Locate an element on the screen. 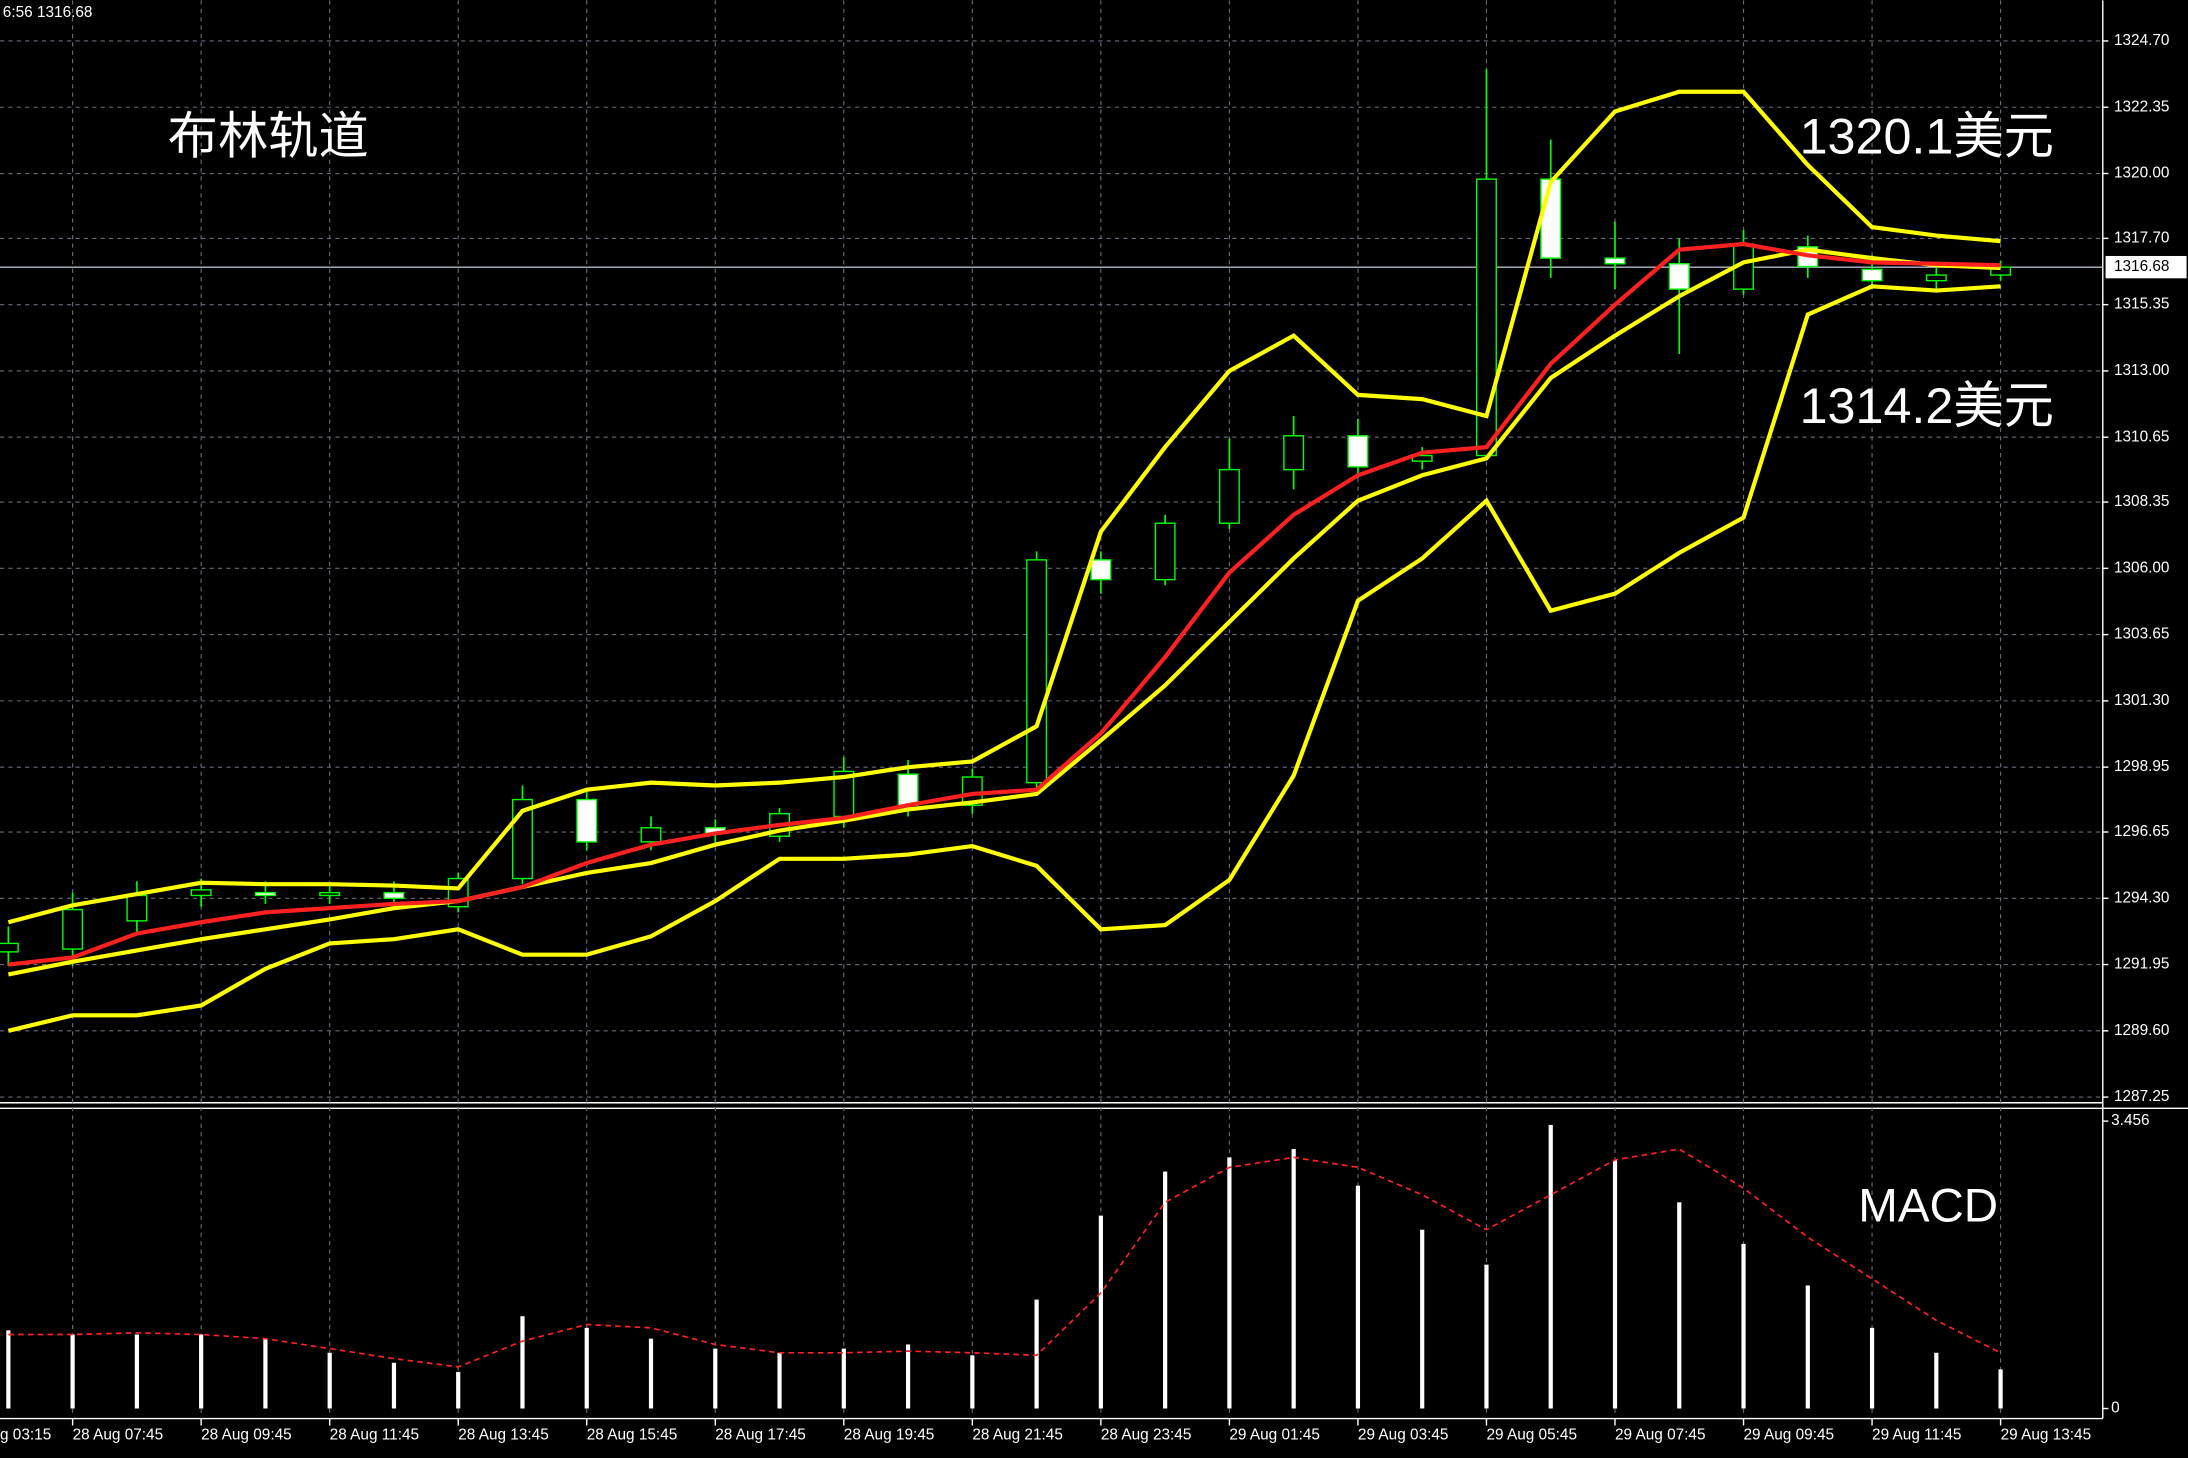 The image size is (2188, 1458). macd-title: MACD is located at coordinates (1928, 1205).